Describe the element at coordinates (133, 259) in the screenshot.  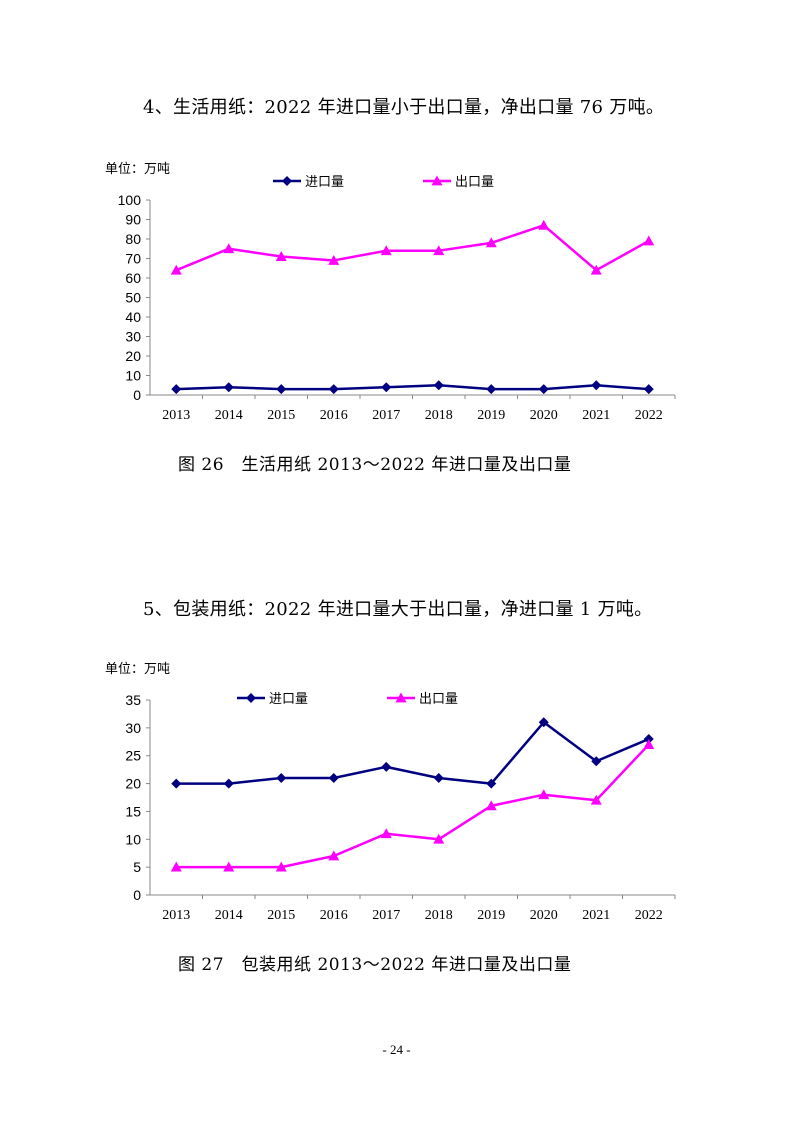
I see `y-tick-label: 70` at that location.